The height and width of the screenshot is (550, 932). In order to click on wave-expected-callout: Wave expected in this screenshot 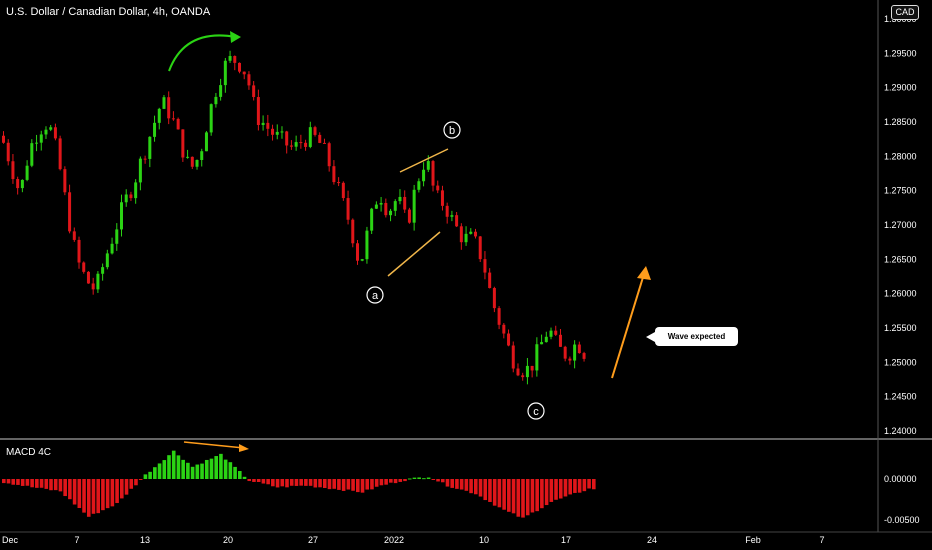, I will do `click(692, 336)`.